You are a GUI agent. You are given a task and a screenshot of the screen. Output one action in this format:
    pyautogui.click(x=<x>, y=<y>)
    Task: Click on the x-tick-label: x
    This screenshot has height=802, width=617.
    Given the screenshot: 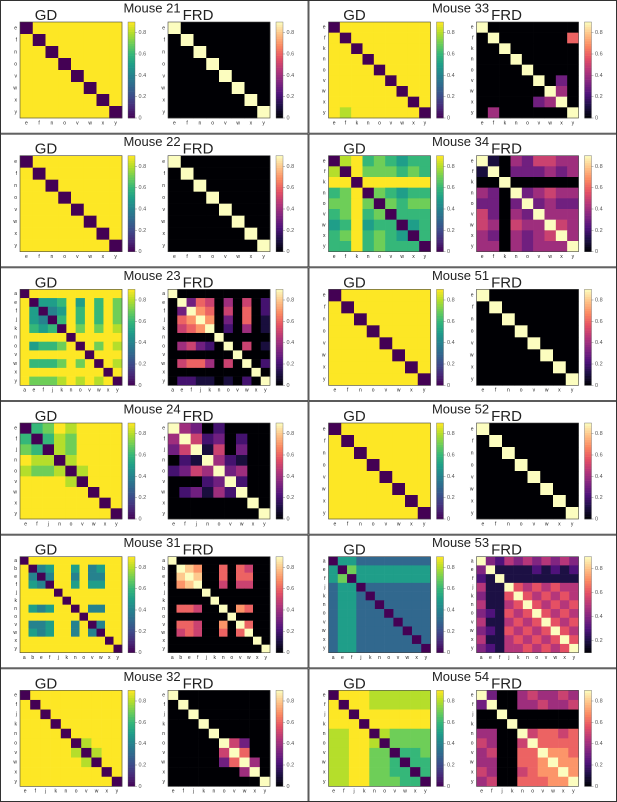 What is the action you would take?
    pyautogui.click(x=256, y=391)
    